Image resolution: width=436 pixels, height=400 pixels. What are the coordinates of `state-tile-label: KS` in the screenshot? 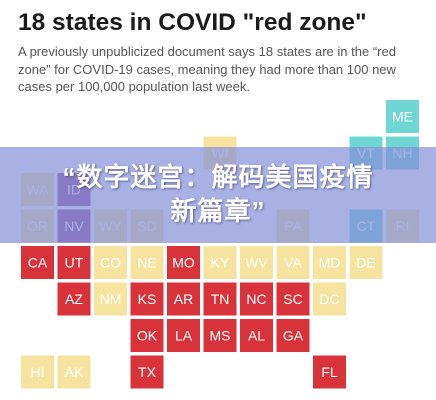 It's located at (147, 299).